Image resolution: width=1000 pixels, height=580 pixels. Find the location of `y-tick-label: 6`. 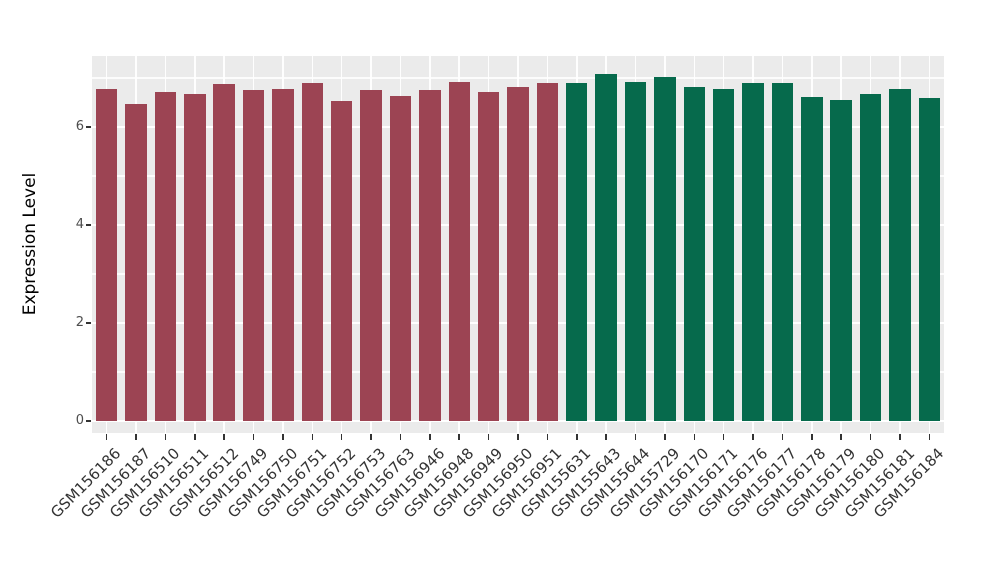

y-tick-label: 6 is located at coordinates (79, 126).